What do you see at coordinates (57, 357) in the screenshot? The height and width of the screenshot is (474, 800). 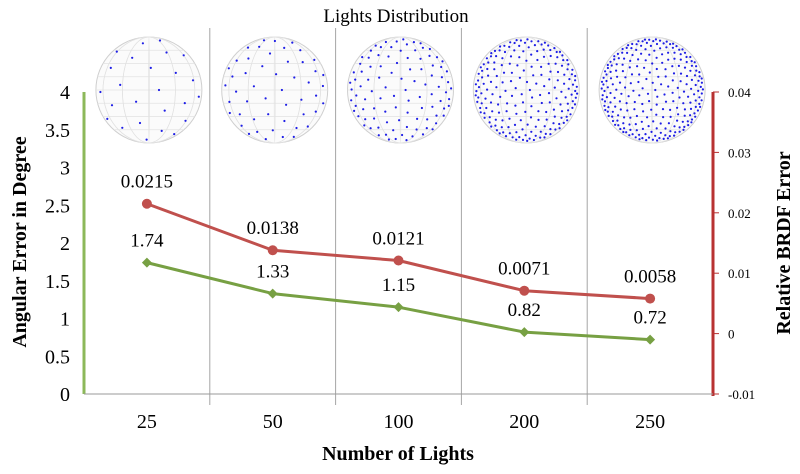 I see `left-tick-label: 0.5` at bounding box center [57, 357].